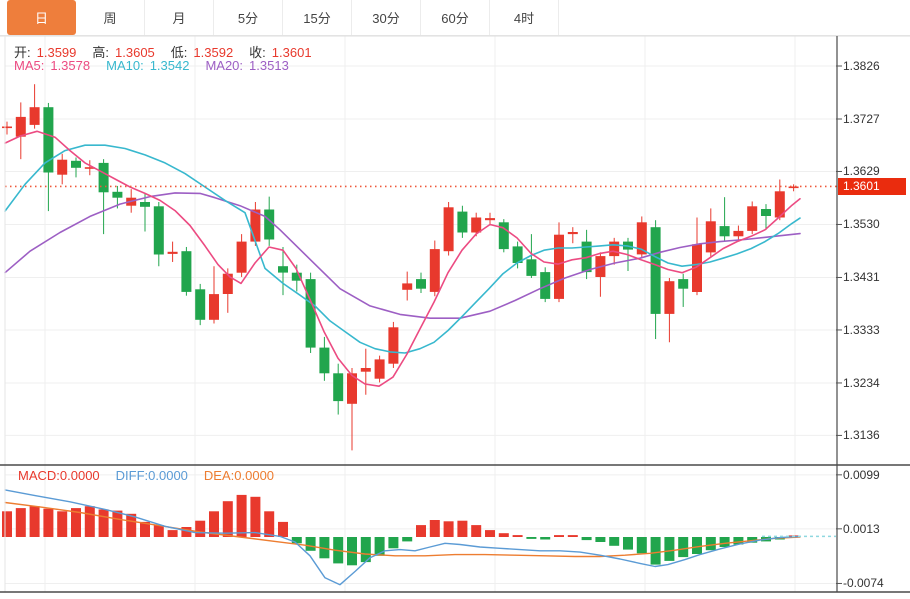 This screenshot has width=910, height=599. Describe the element at coordinates (861, 329) in the screenshot. I see `price-axis-label: 1.3333` at that location.